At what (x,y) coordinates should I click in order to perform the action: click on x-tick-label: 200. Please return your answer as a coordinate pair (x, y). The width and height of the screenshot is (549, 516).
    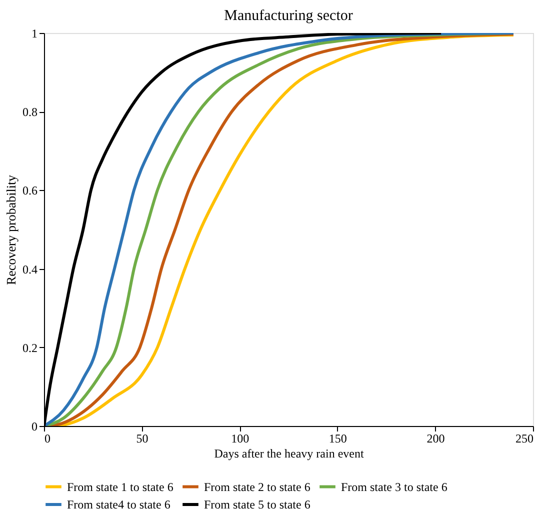
    Looking at the image, I should click on (435, 439).